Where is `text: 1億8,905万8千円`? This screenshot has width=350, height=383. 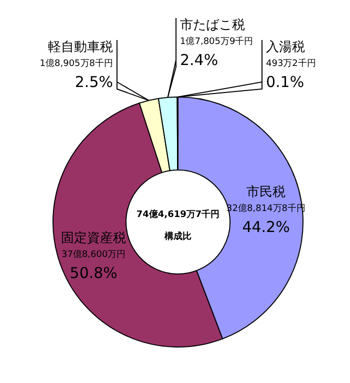
text: 1億8,905万8千円 is located at coordinates (76, 64).